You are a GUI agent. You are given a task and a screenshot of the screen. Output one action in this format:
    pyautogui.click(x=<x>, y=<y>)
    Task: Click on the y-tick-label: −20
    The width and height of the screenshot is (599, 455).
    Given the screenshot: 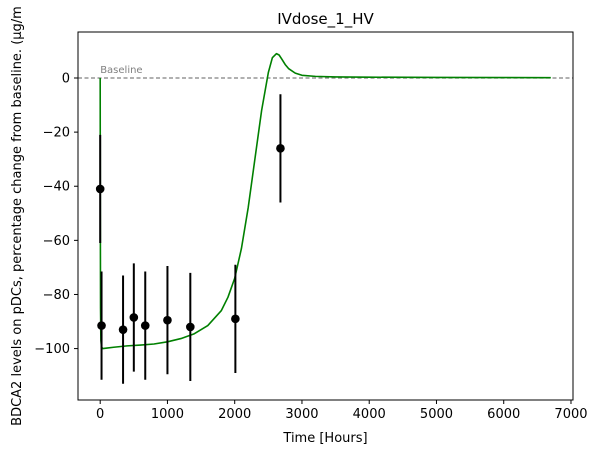 What is the action you would take?
    pyautogui.click(x=56, y=133)
    